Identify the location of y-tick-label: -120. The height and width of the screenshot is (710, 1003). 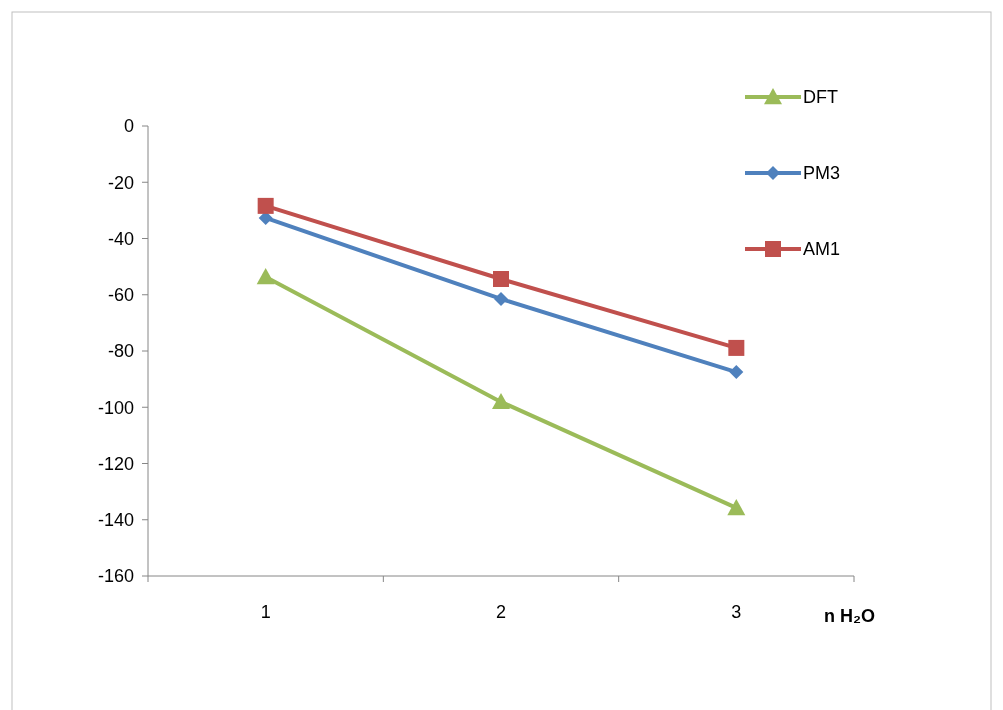
(115, 463).